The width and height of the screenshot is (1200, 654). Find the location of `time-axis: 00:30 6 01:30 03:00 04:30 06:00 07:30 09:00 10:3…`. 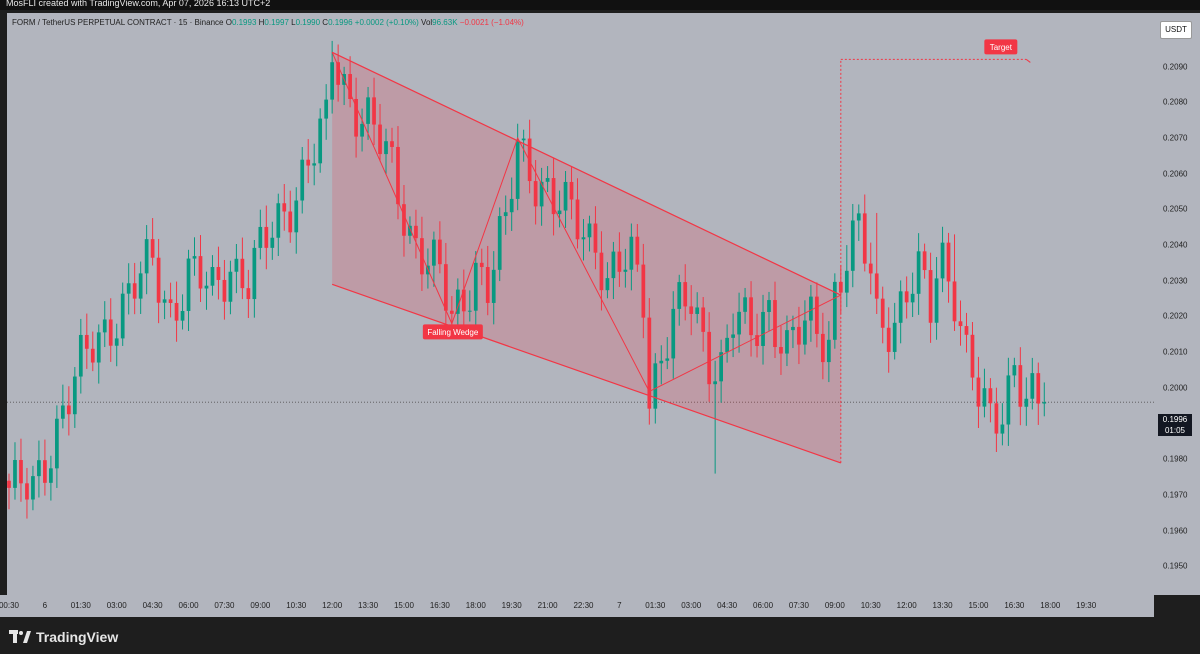

time-axis: 00:30 6 01:30 03:00 04:30 06:00 07:30 09:00 10:3… is located at coordinates (577, 606).